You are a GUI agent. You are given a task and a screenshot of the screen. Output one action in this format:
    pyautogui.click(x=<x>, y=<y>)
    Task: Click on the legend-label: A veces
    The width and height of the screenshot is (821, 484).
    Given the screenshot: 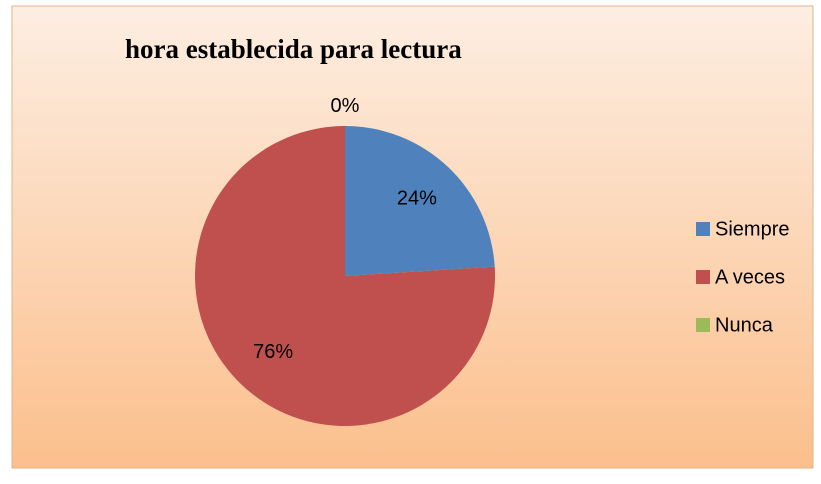 What is the action you would take?
    pyautogui.click(x=750, y=277)
    